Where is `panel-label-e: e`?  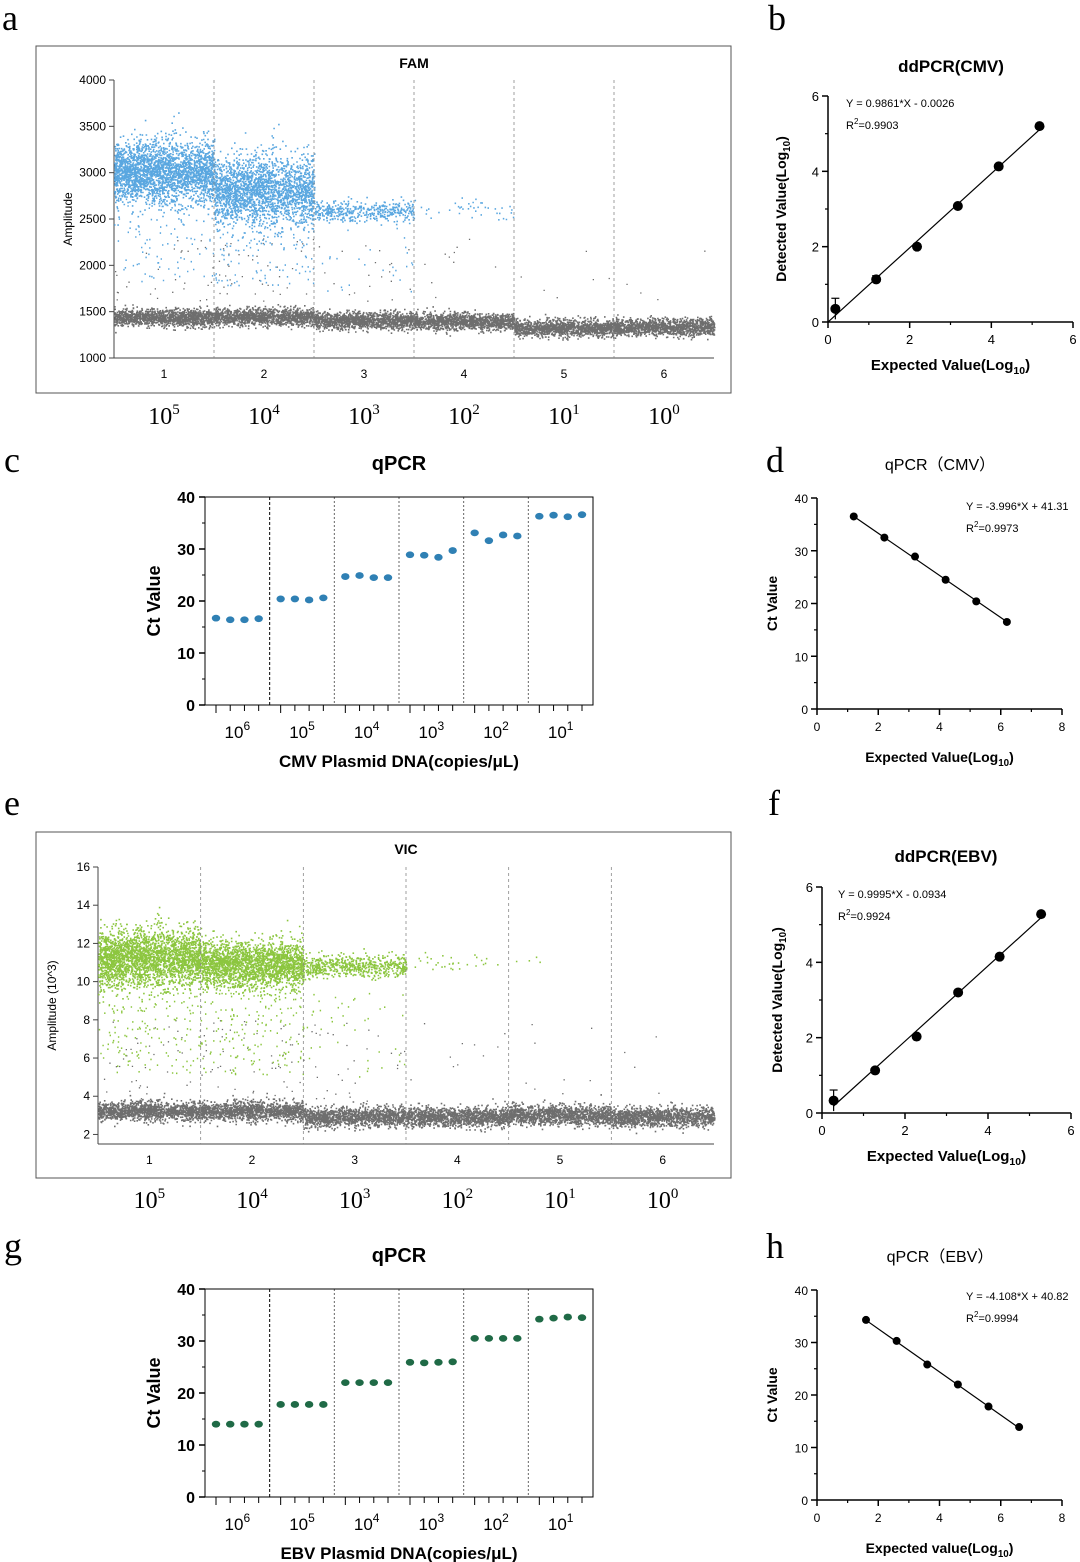 panel-label-e: e is located at coordinates (12, 803).